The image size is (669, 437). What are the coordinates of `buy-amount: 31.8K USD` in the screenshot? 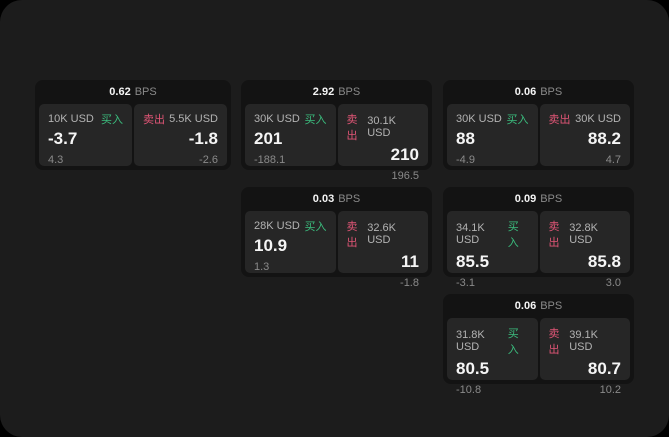 It's located at (470, 341).